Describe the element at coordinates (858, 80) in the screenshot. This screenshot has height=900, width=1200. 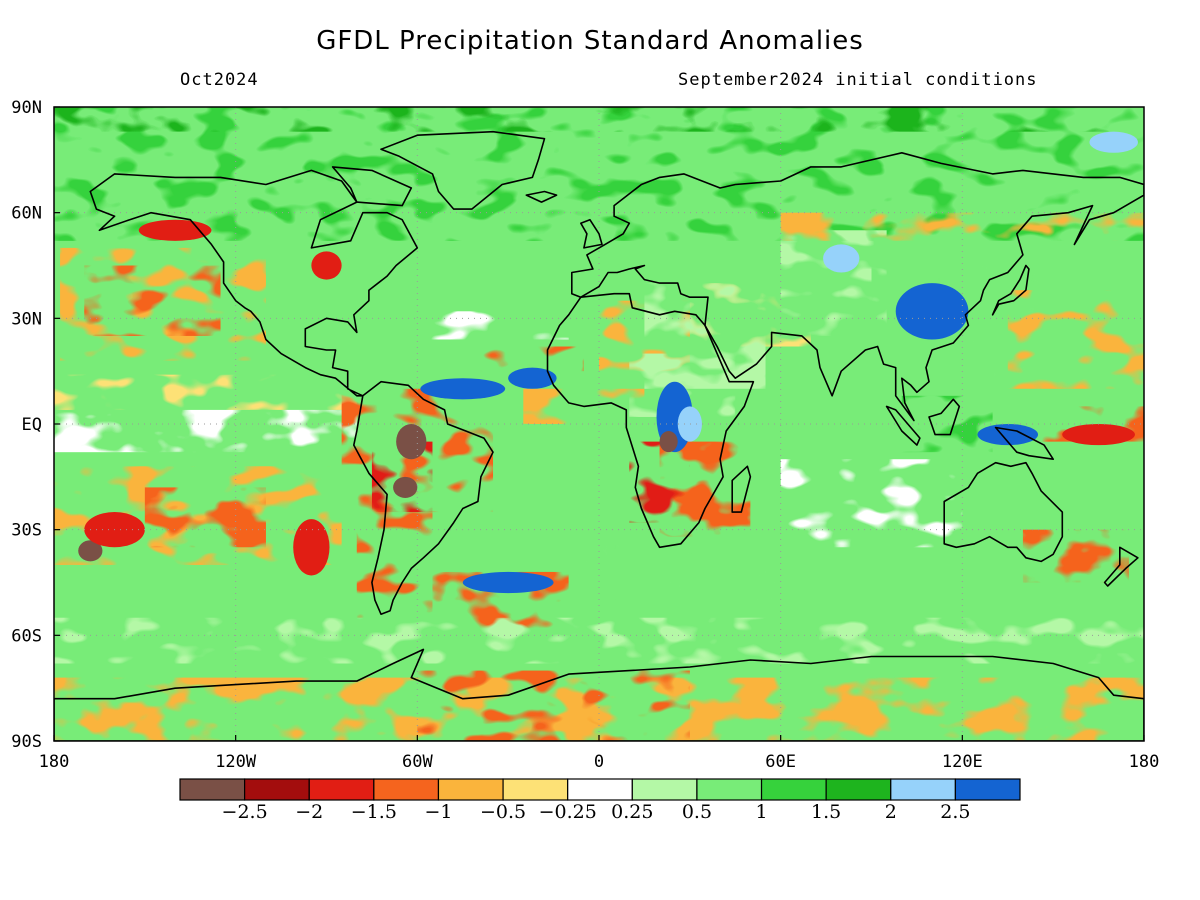
I see `initial-conditions-label: September2024 initial conditions` at that location.